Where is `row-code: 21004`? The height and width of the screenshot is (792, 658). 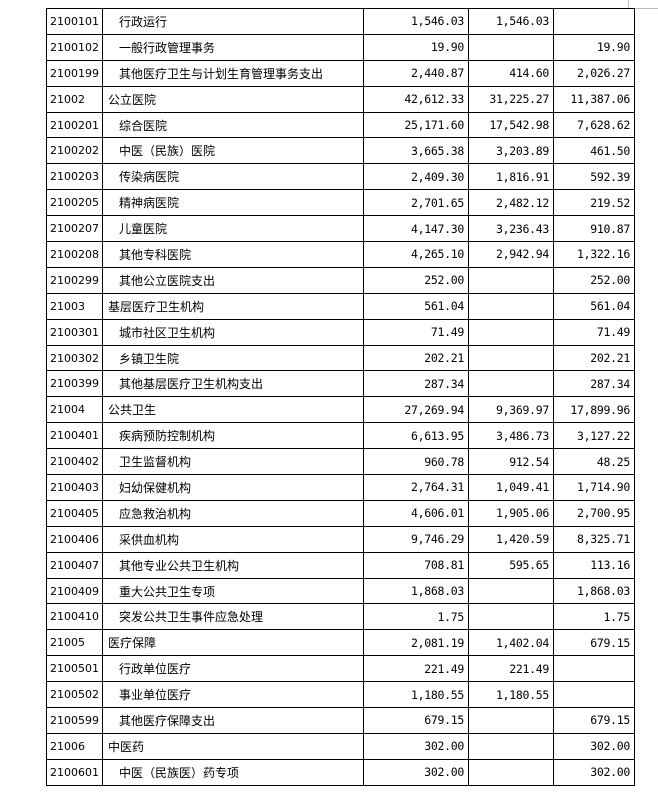 row-code: 21004 is located at coordinates (74, 410).